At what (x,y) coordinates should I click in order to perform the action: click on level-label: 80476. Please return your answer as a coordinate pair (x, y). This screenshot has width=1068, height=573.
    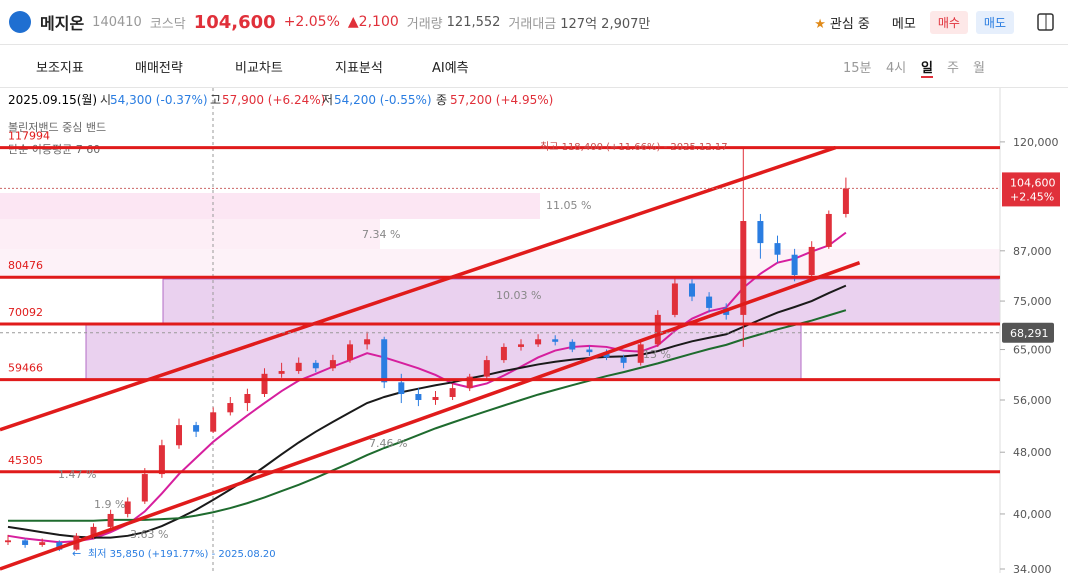
    Looking at the image, I should click on (25, 265).